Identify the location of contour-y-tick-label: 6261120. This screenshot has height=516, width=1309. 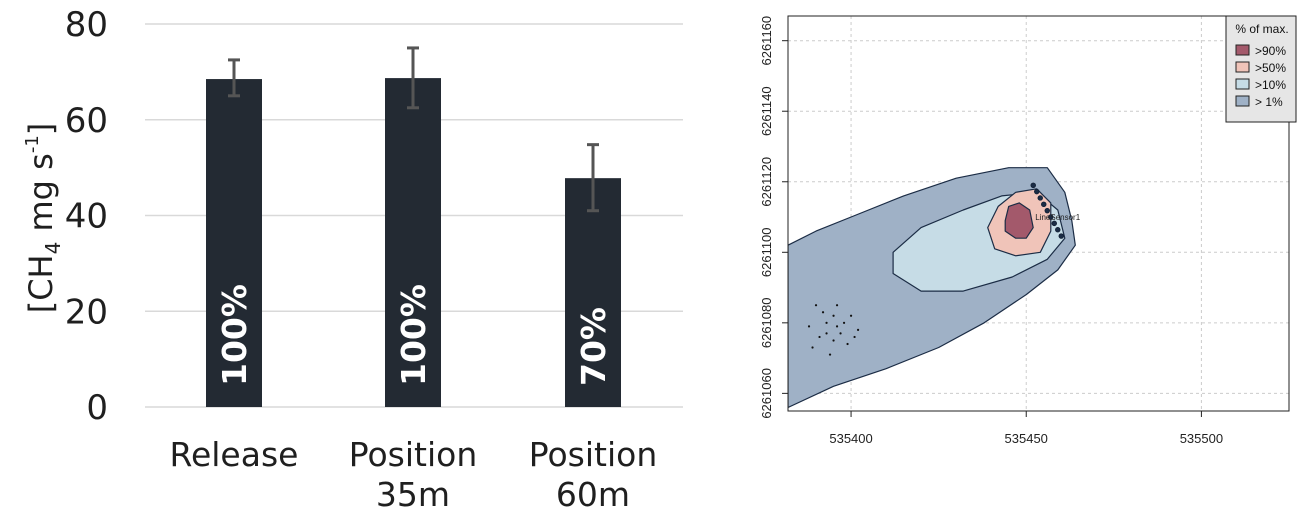
(766, 182).